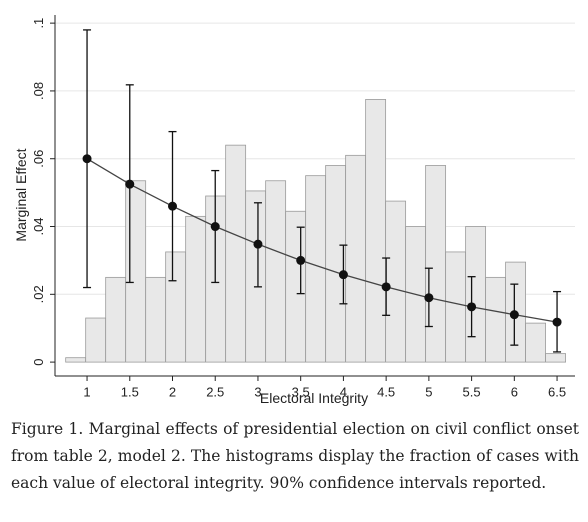 The width and height of the screenshot is (588, 522). Describe the element at coordinates (38, 91) in the screenshot. I see `y-tick-label: .08` at that location.